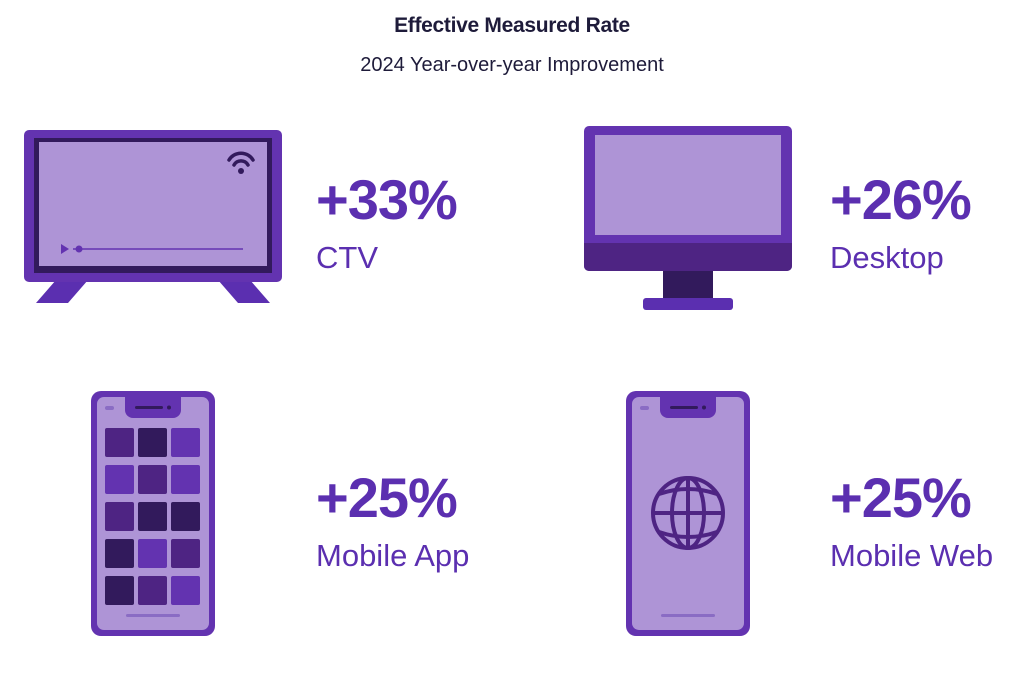  Describe the element at coordinates (153, 513) in the screenshot. I see `mobile-app-grid-icon` at that location.